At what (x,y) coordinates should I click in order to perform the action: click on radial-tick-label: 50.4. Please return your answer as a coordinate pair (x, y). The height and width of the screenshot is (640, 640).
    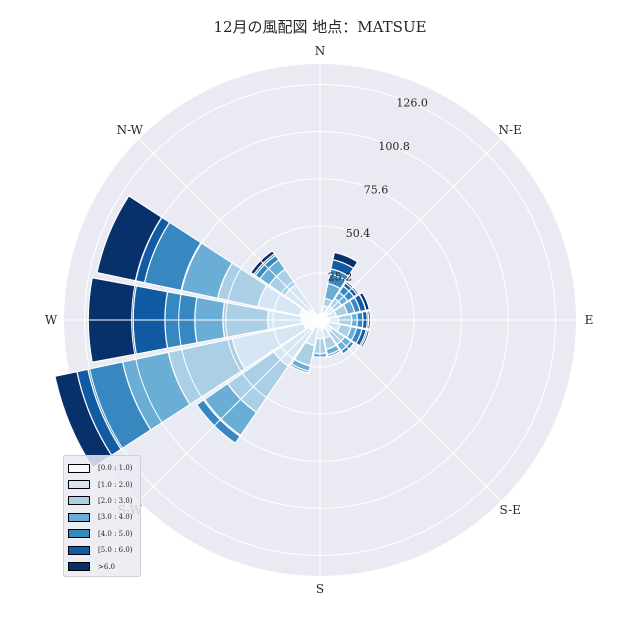
    Looking at the image, I should click on (358, 233).